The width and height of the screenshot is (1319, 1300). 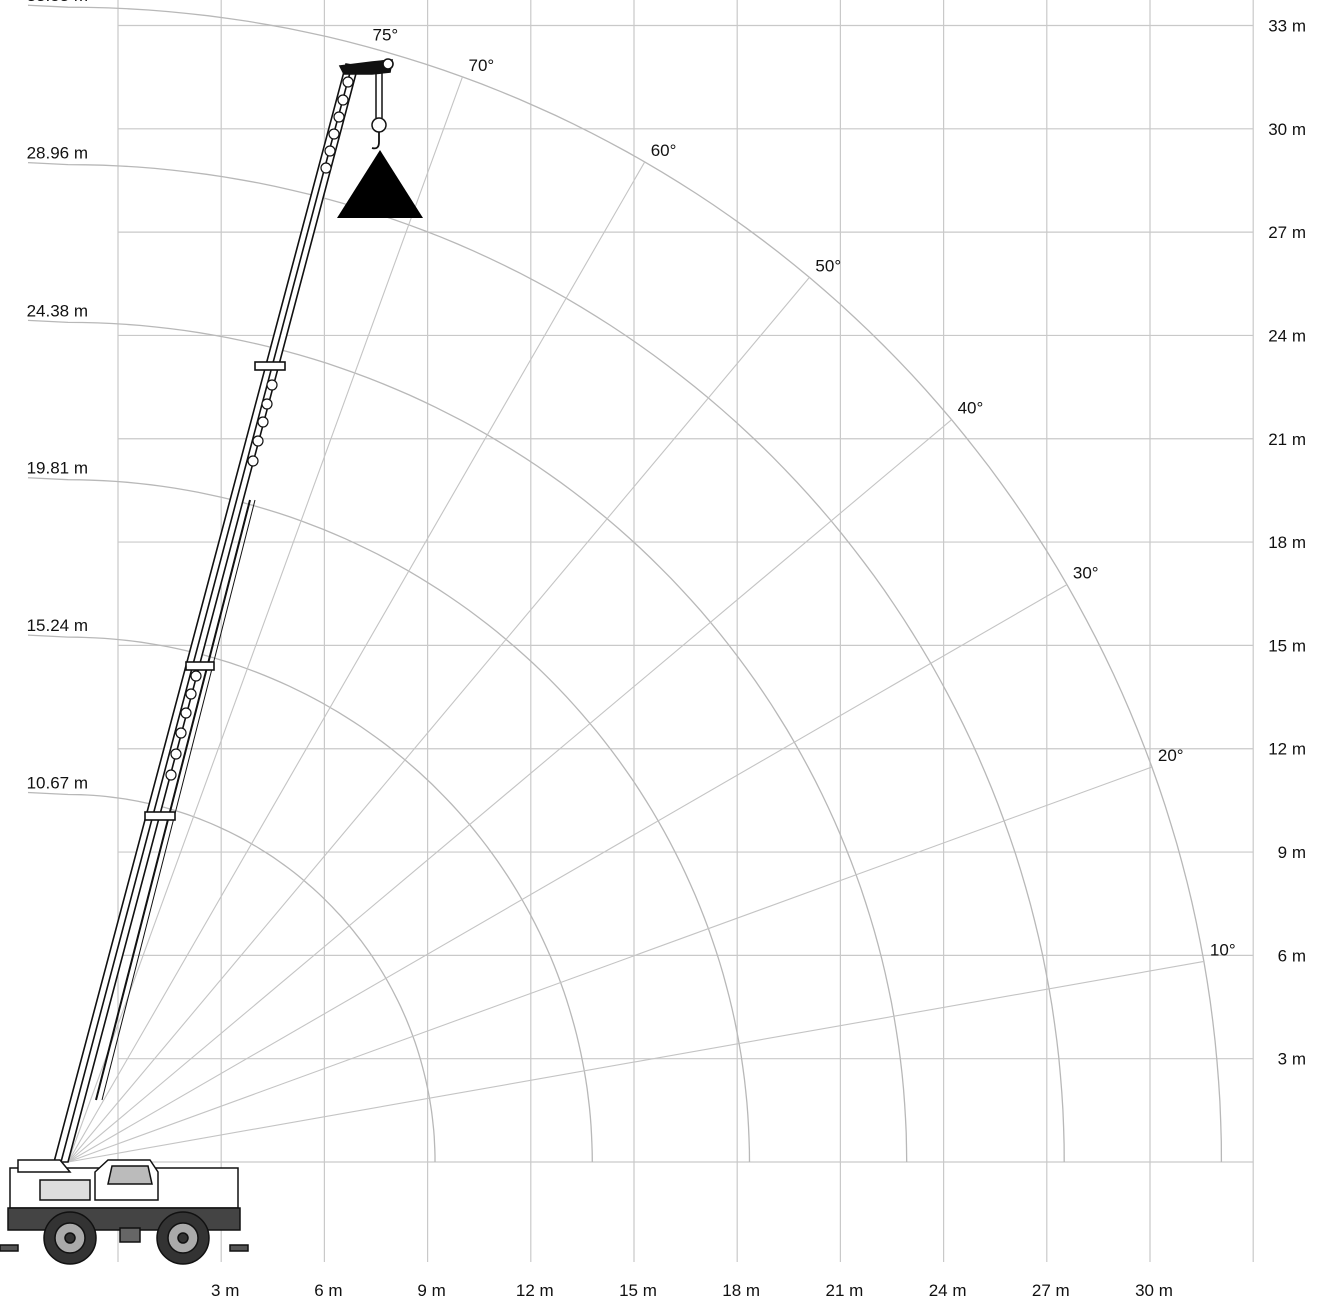 I want to click on y-tick-label: 21 m, so click(x=1287, y=439).